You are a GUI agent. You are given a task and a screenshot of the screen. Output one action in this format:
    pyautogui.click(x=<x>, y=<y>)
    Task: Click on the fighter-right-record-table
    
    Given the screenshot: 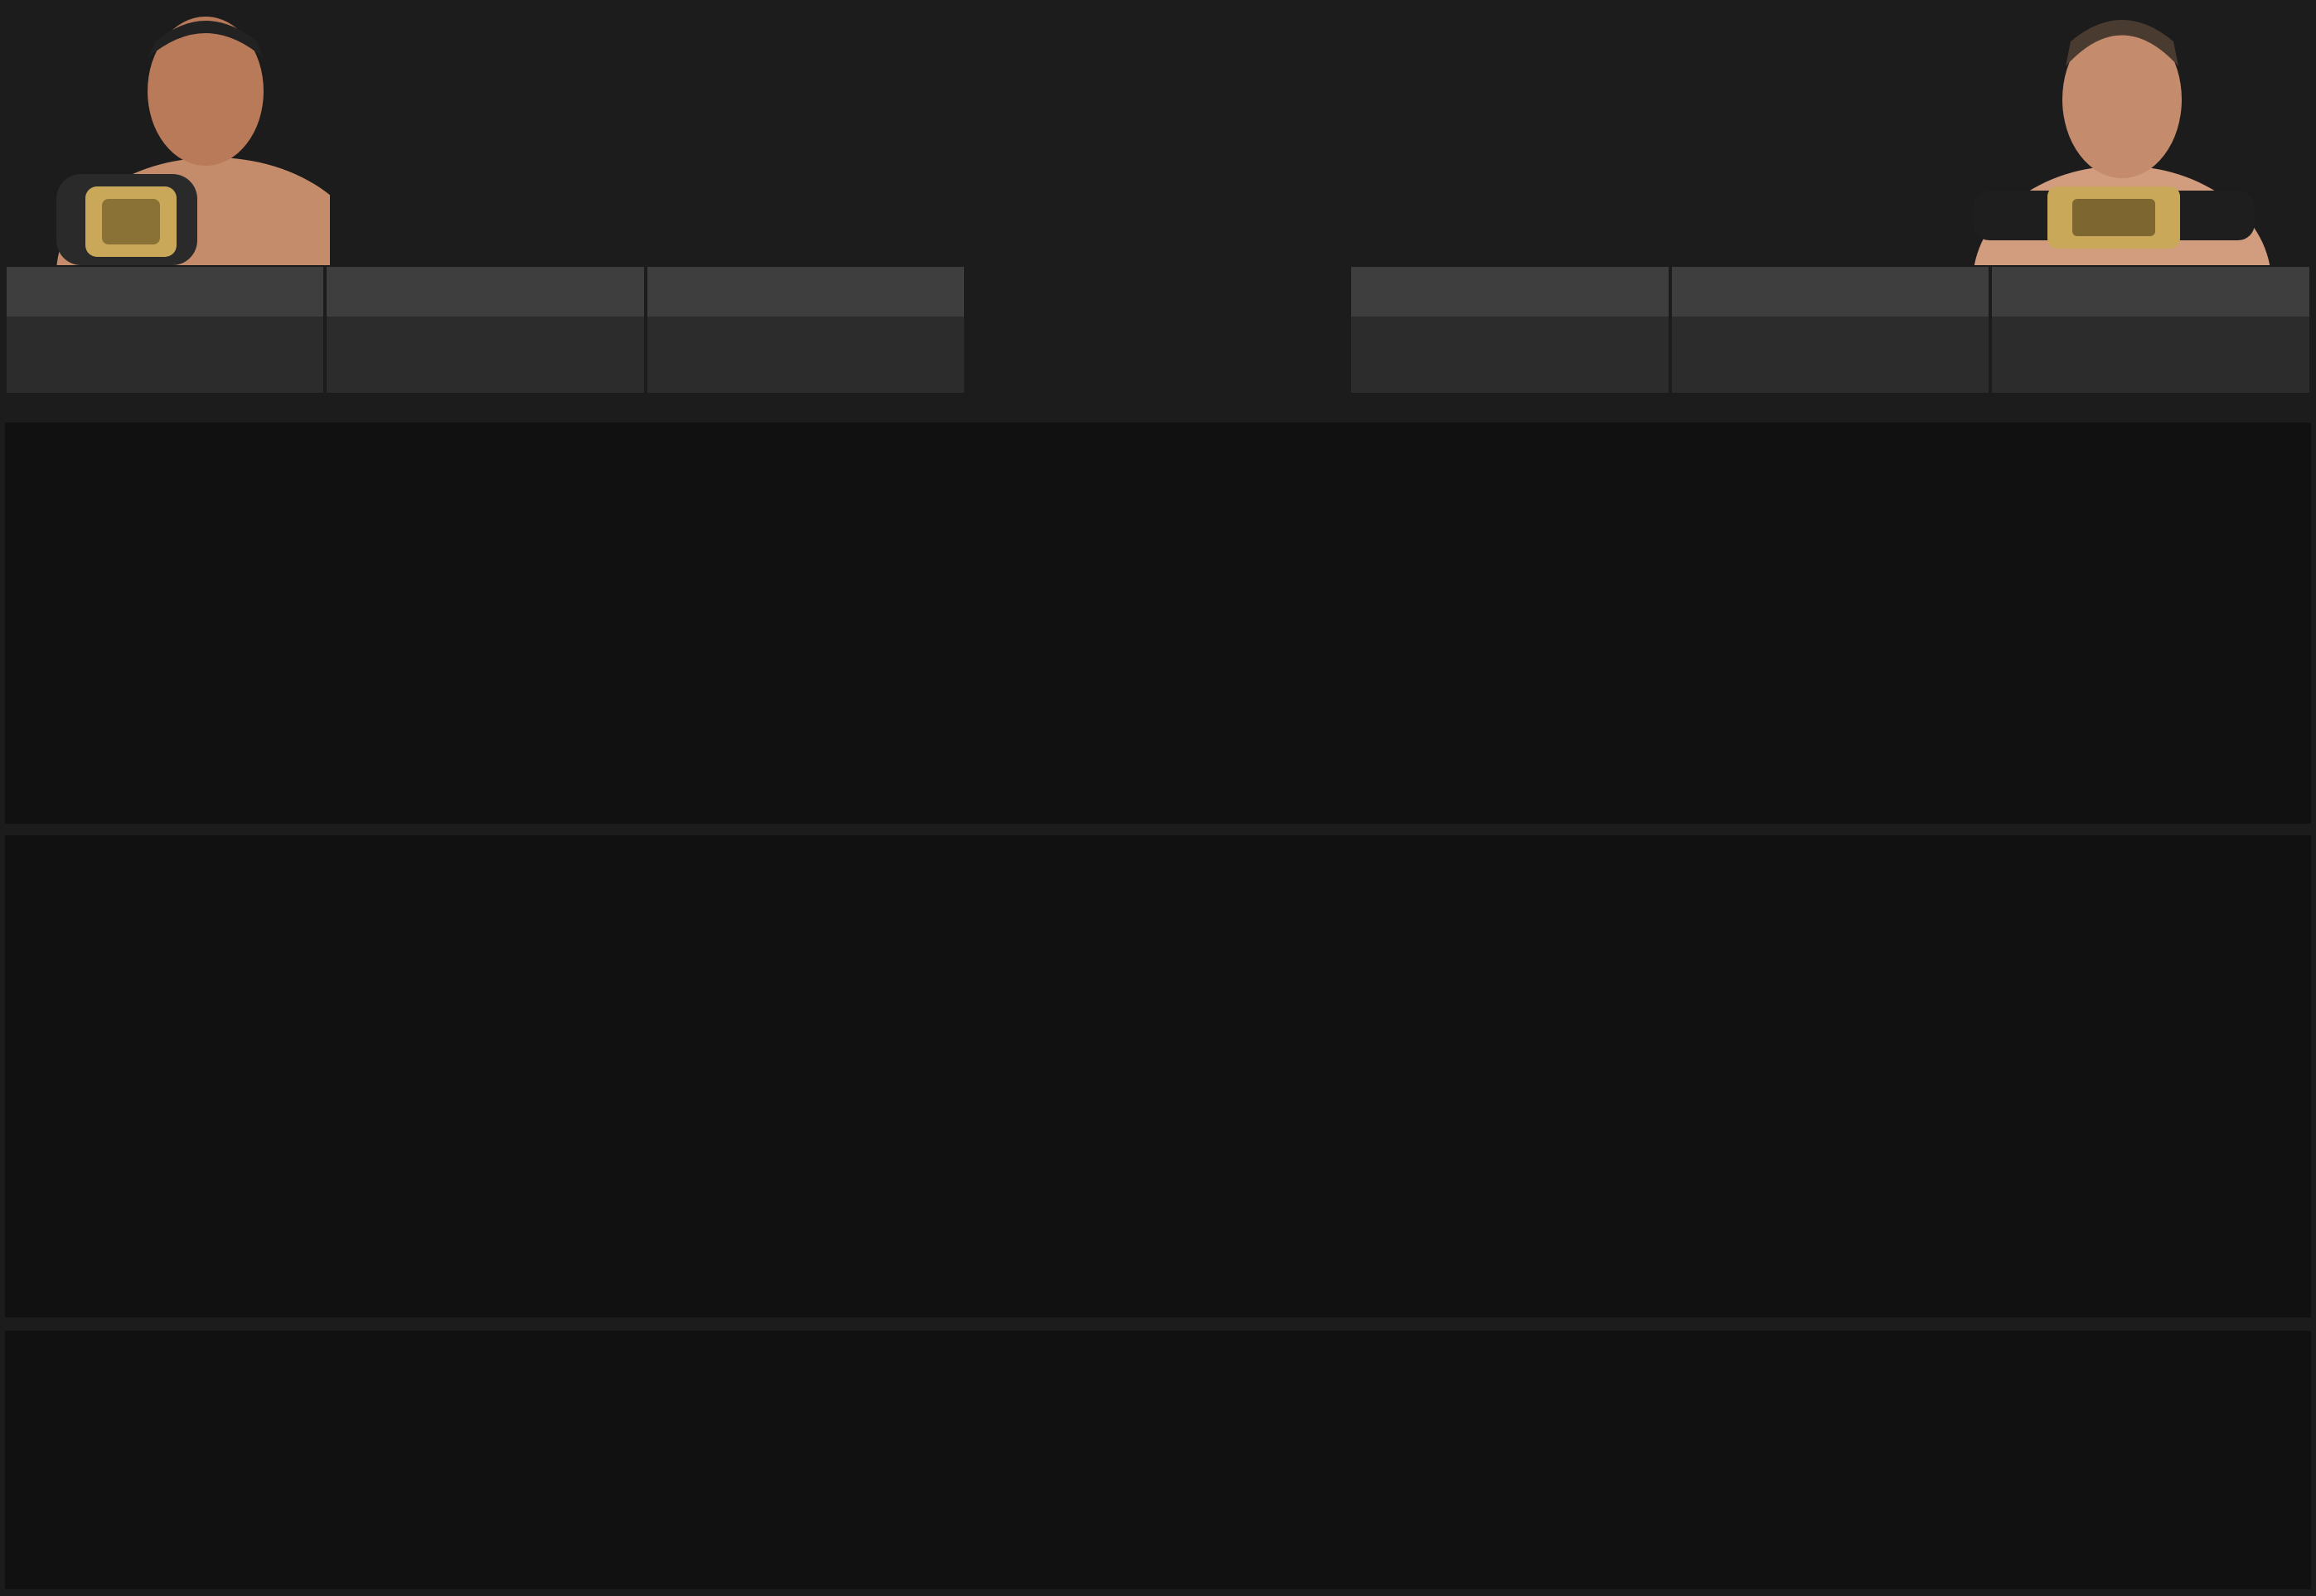 What is the action you would take?
    pyautogui.click(x=1830, y=330)
    